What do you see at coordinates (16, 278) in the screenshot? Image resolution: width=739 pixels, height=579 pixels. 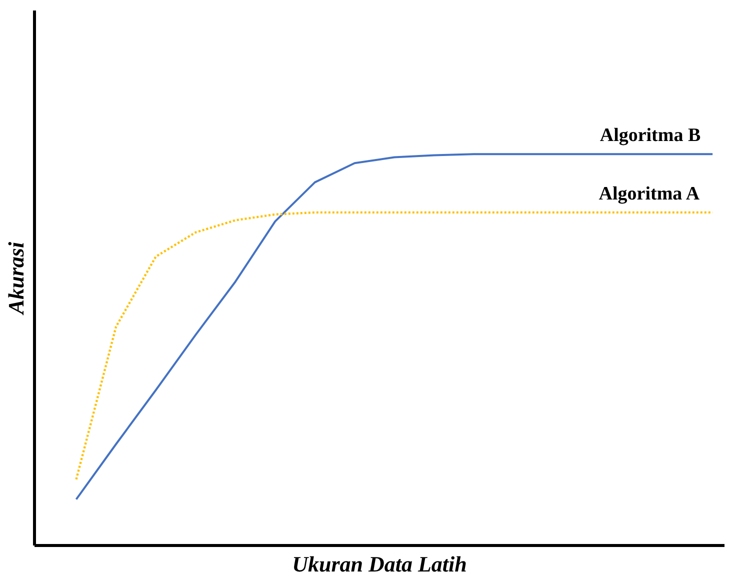 I see `y-axis-title: Akurasi` at bounding box center [16, 278].